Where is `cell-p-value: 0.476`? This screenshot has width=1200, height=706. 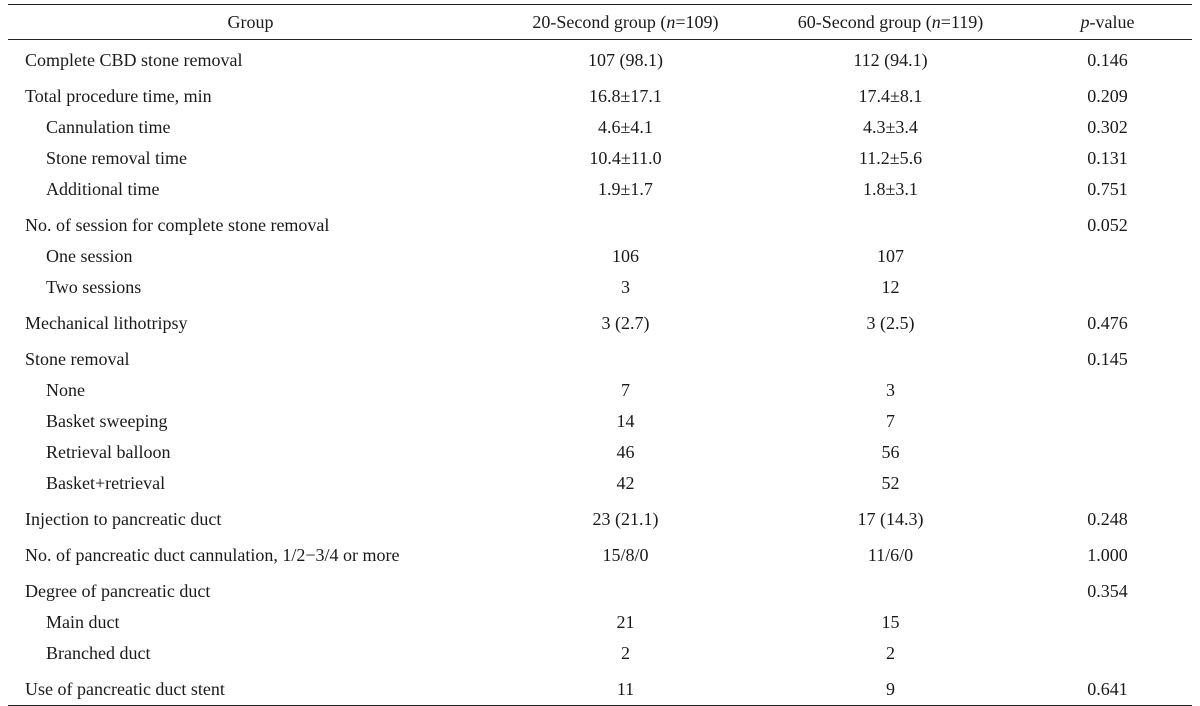 cell-p-value: 0.476 is located at coordinates (1107, 322).